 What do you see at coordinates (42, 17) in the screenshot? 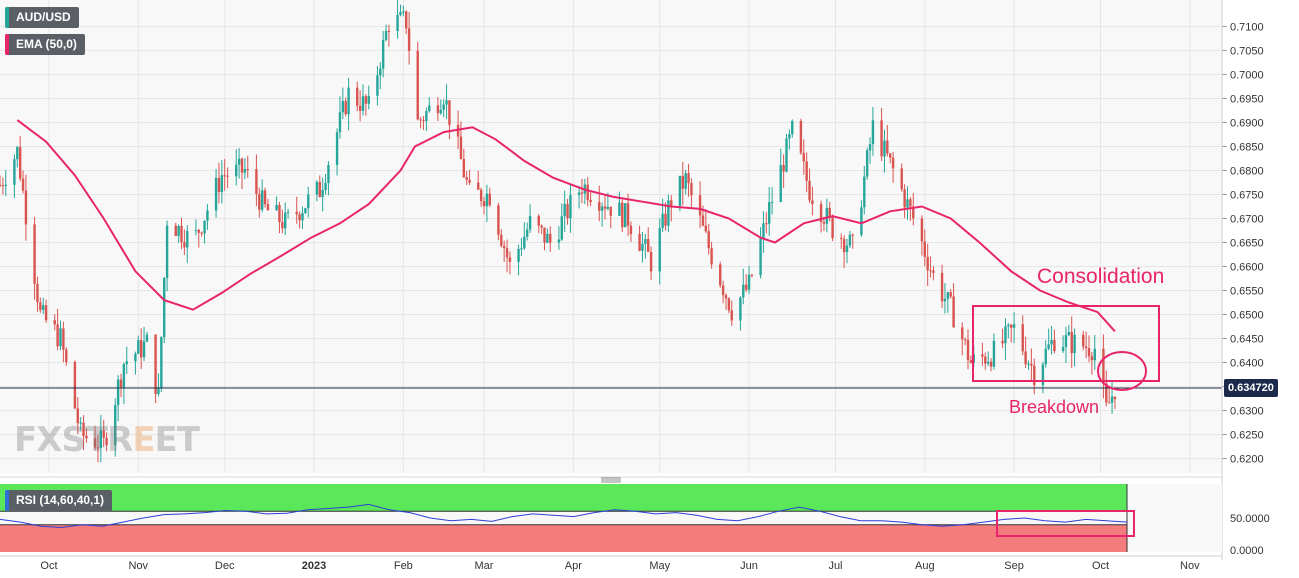
I see `symbol-legend-tag: AUD/USD` at bounding box center [42, 17].